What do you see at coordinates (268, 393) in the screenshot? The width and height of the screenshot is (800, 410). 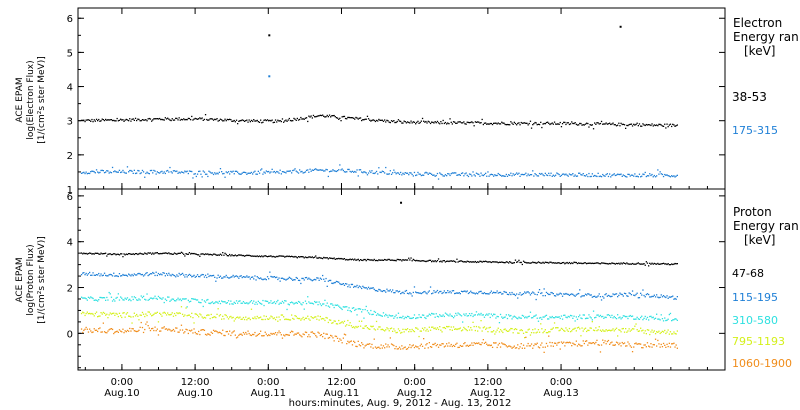 I see `x-tick-date-label: Aug.11` at bounding box center [268, 393].